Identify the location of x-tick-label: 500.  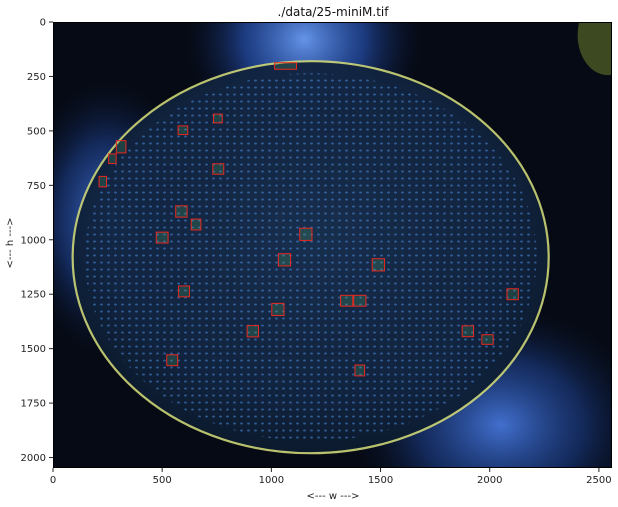
(162, 480).